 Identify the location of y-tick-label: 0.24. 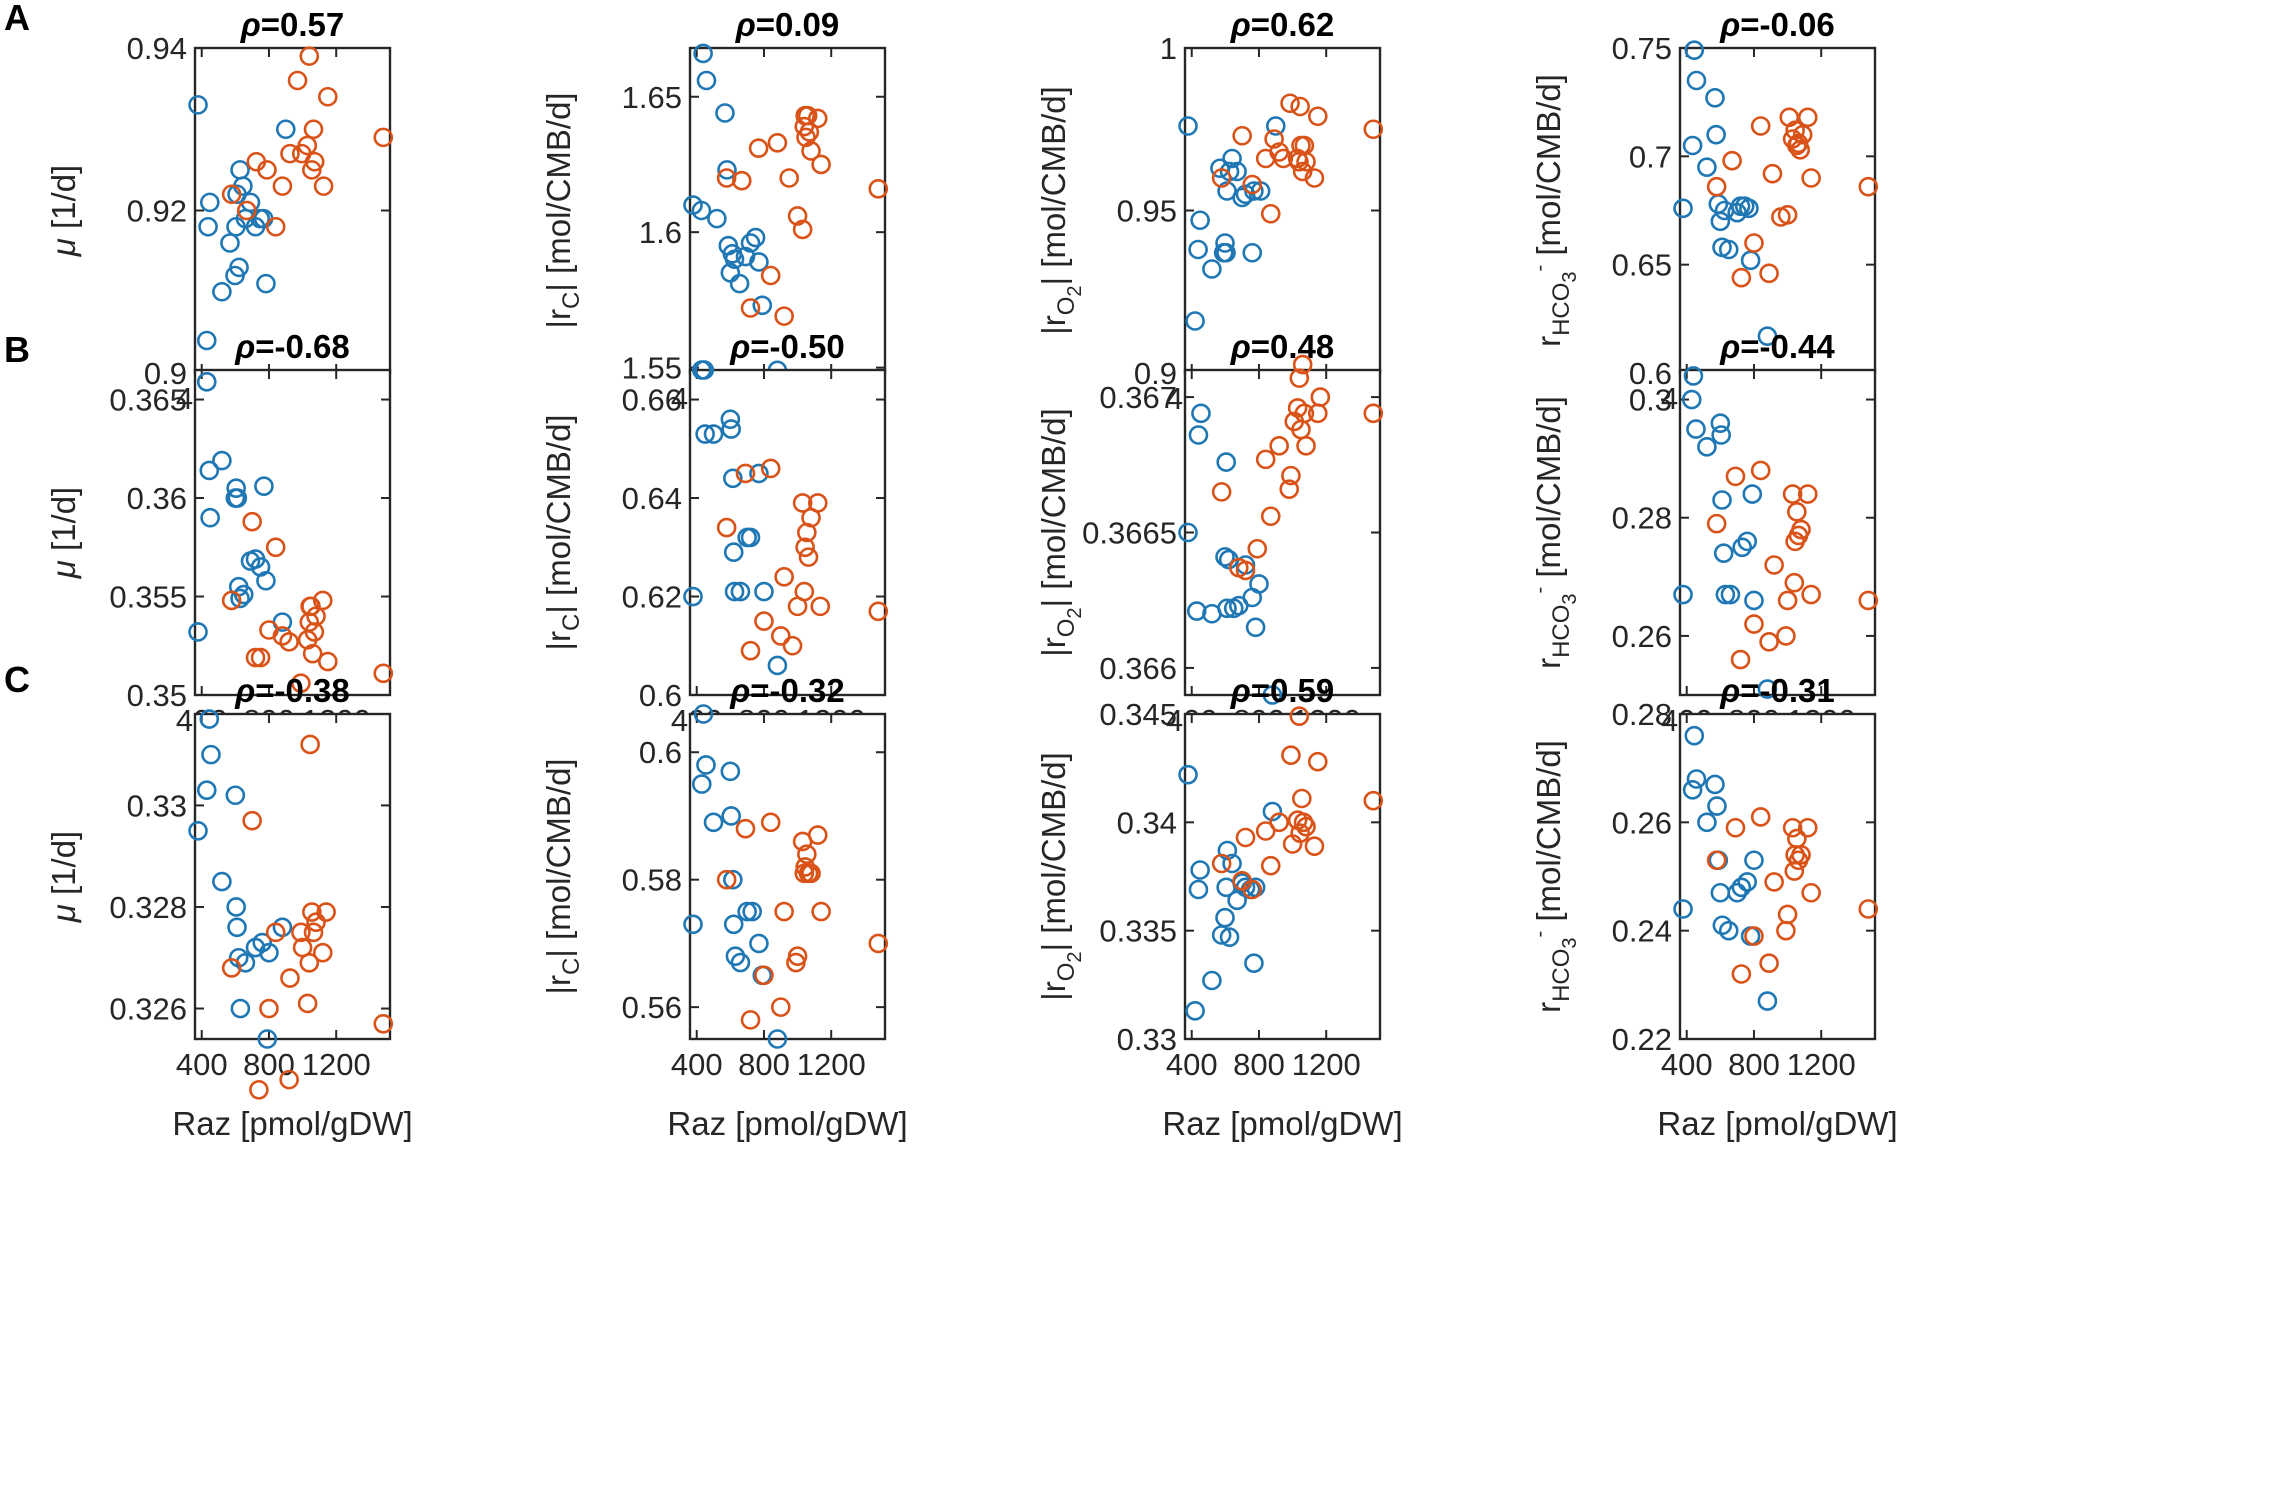
(1642, 931).